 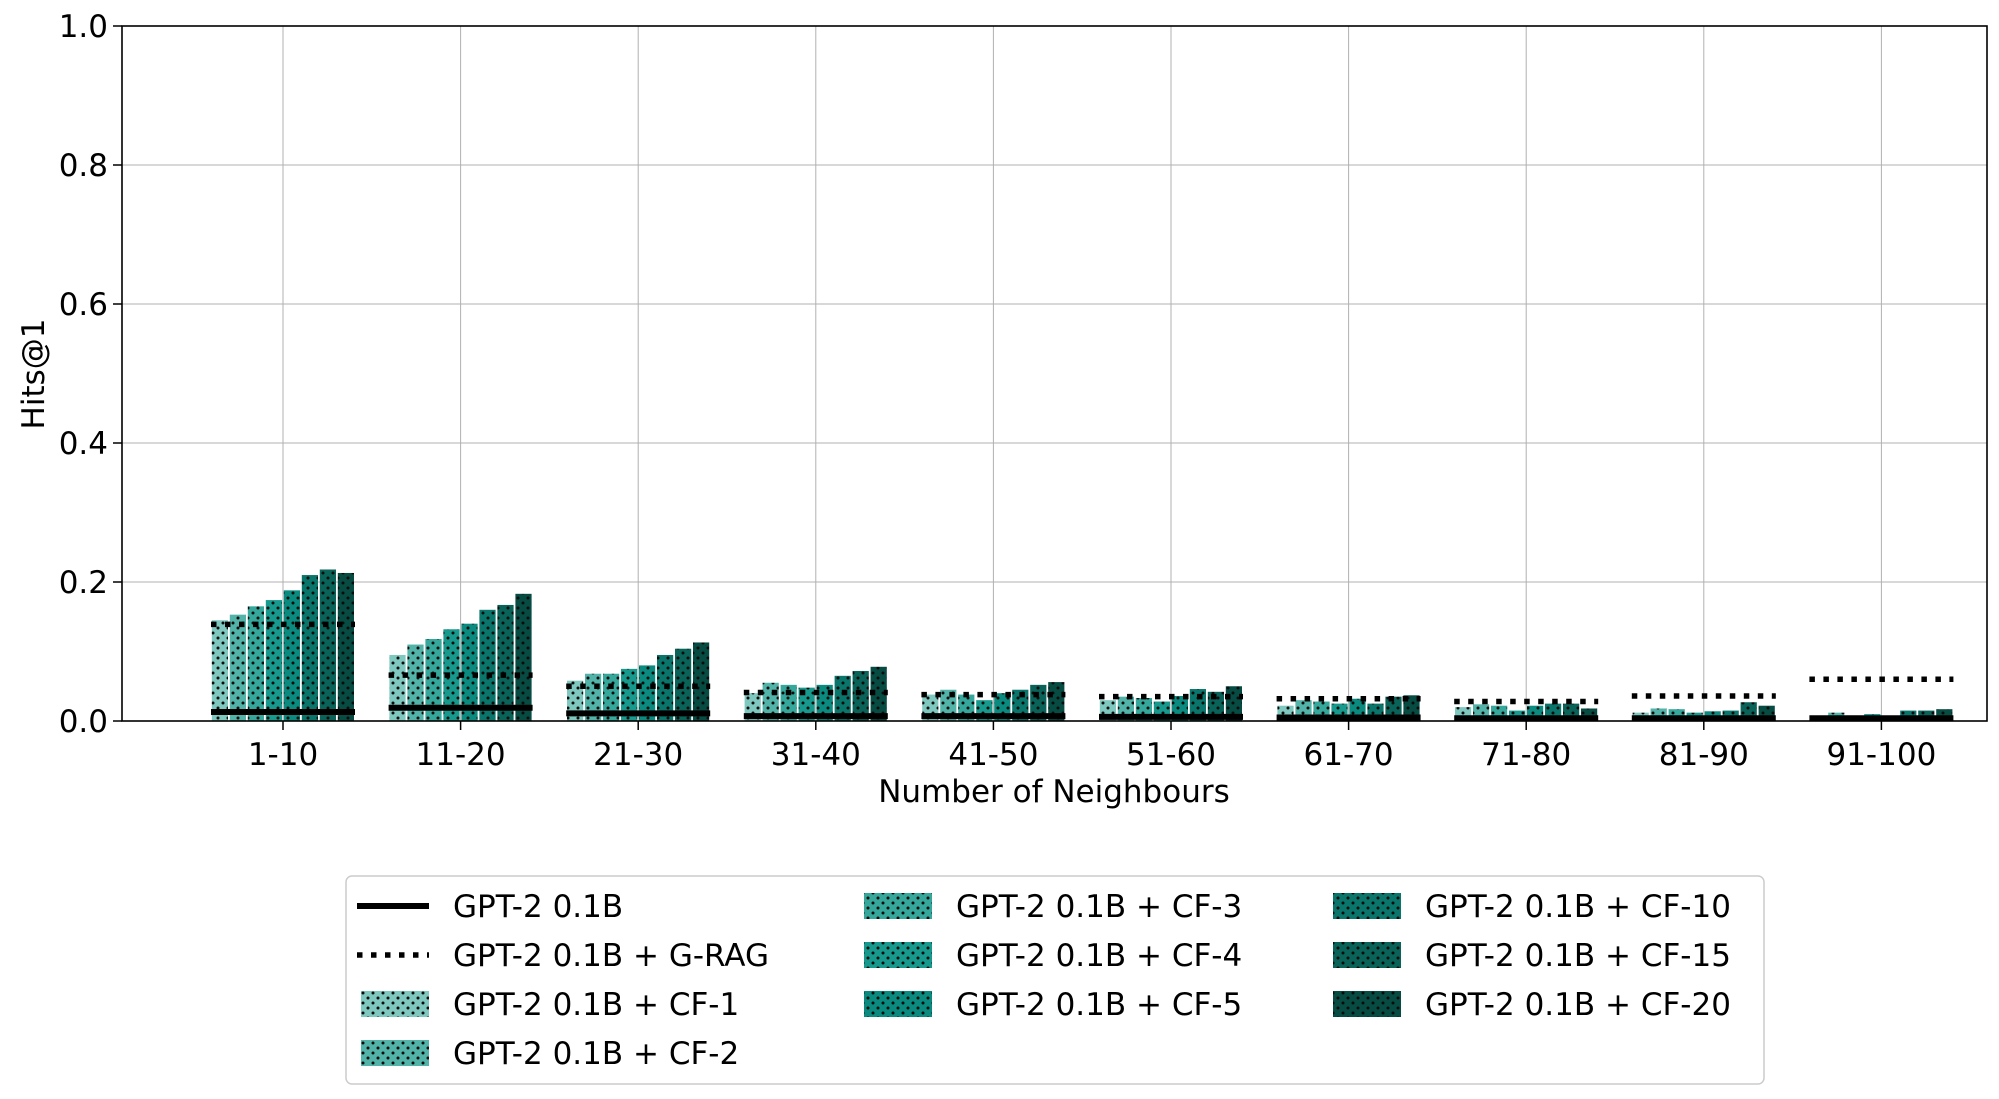 I want to click on legend-label: GPT-2 0.1B + CF-4, so click(x=1099, y=956).